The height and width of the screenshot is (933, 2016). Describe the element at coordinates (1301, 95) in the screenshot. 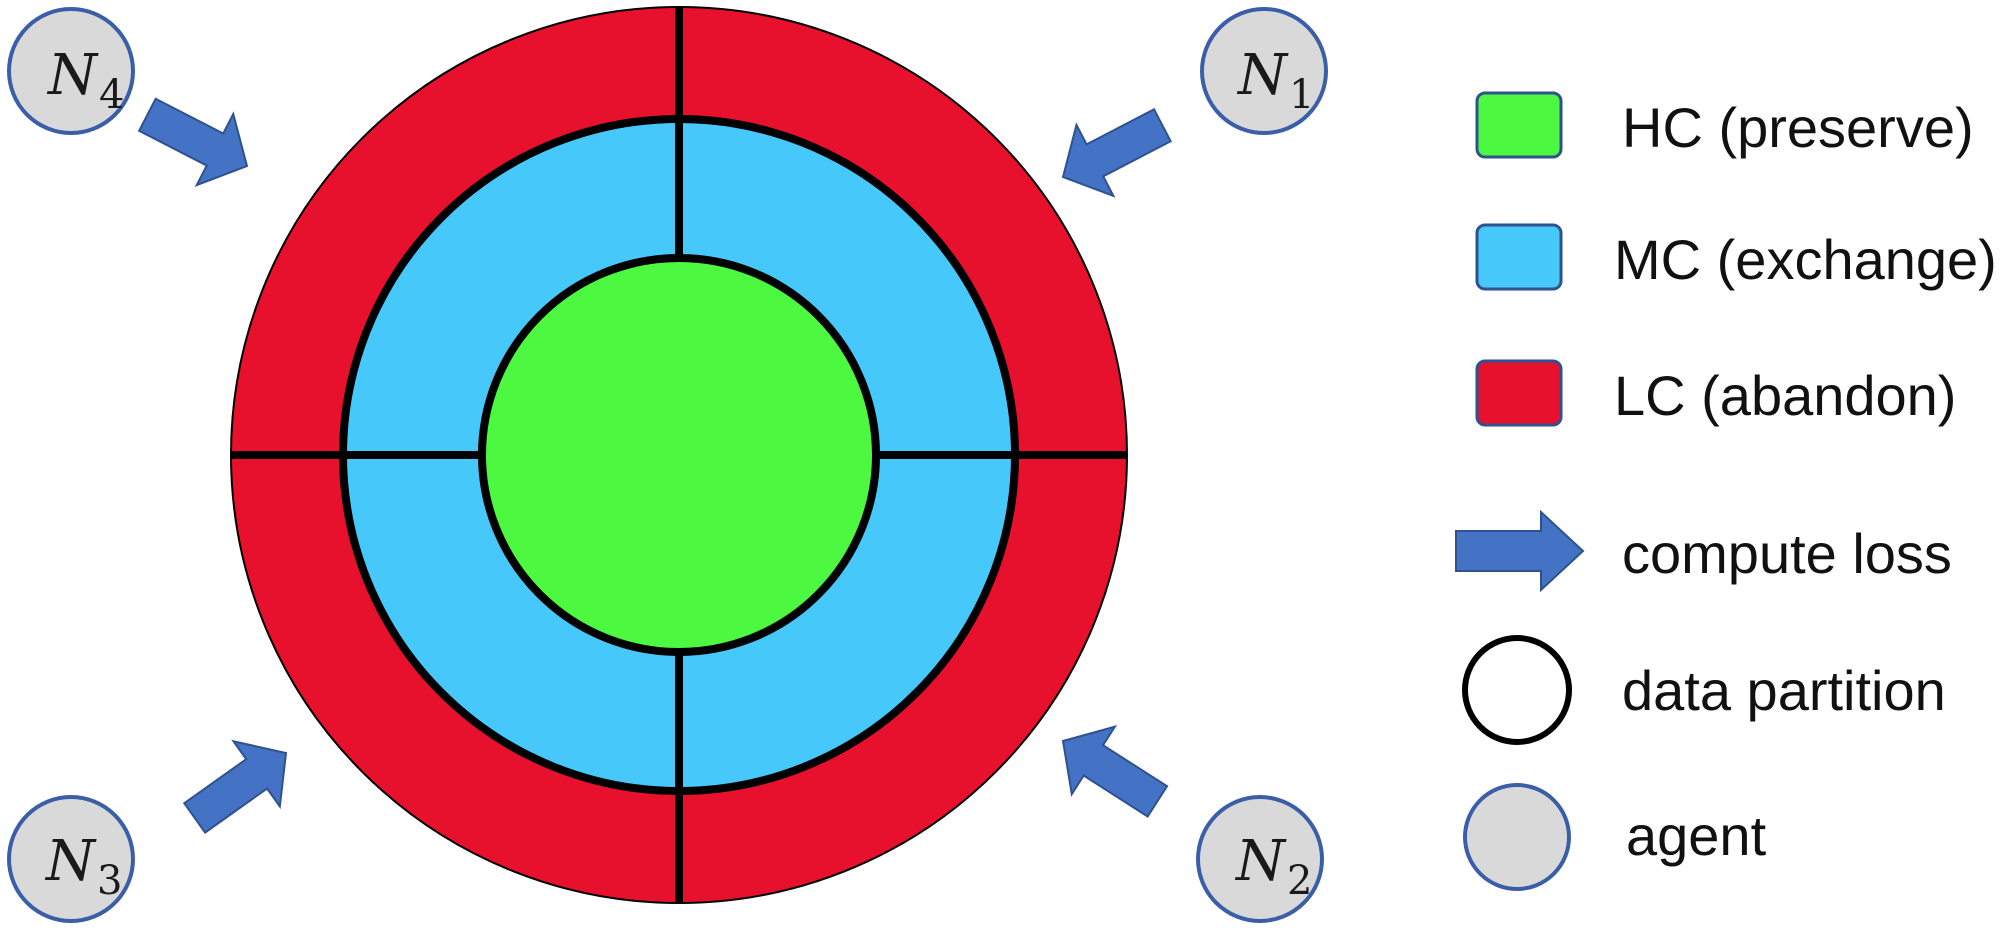

I see `agent-n1-subscript: 1` at that location.